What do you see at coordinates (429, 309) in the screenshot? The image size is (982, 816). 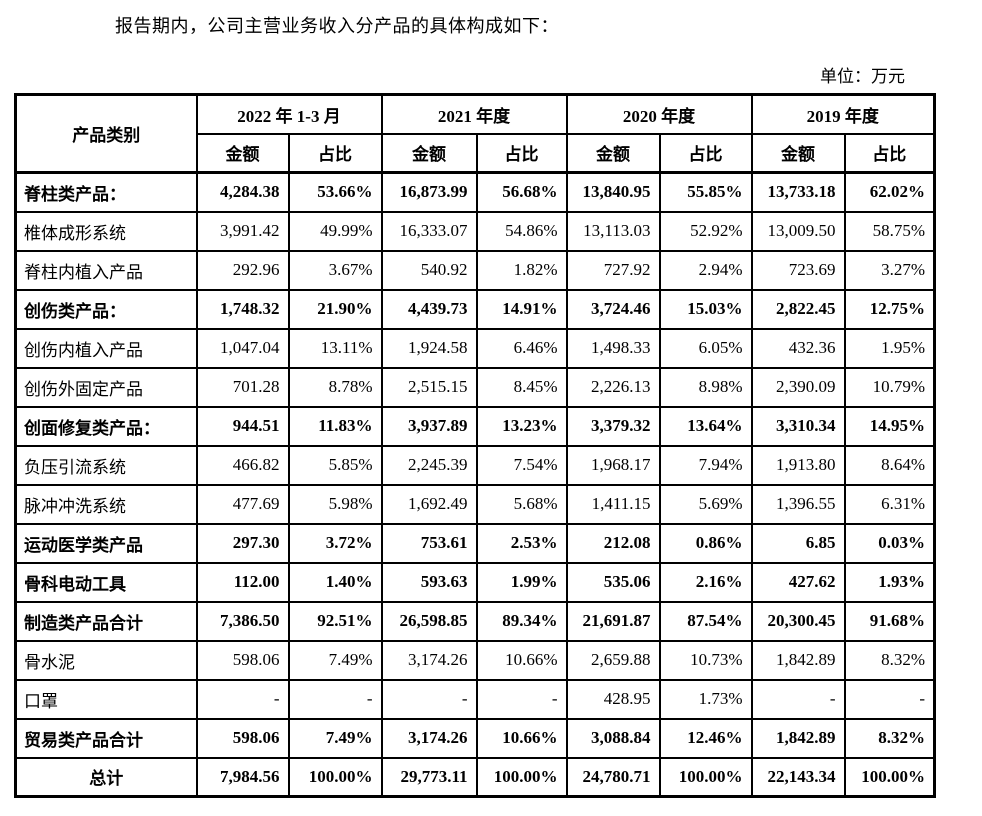 I see `amount-cell: 4,439.73` at bounding box center [429, 309].